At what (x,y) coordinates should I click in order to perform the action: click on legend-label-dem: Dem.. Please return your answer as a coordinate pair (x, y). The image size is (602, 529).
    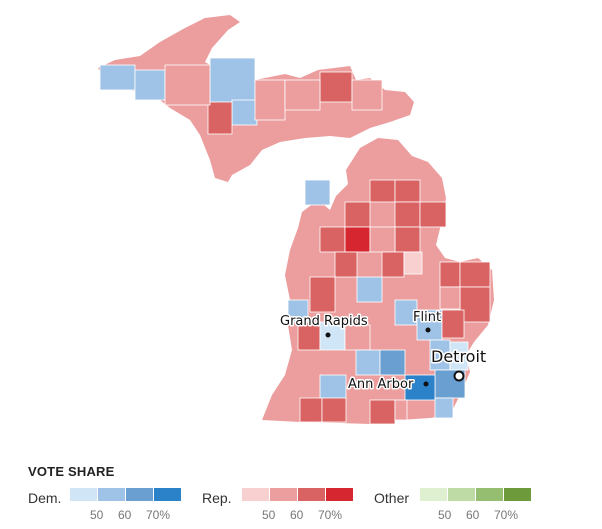
    Looking at the image, I should click on (45, 498).